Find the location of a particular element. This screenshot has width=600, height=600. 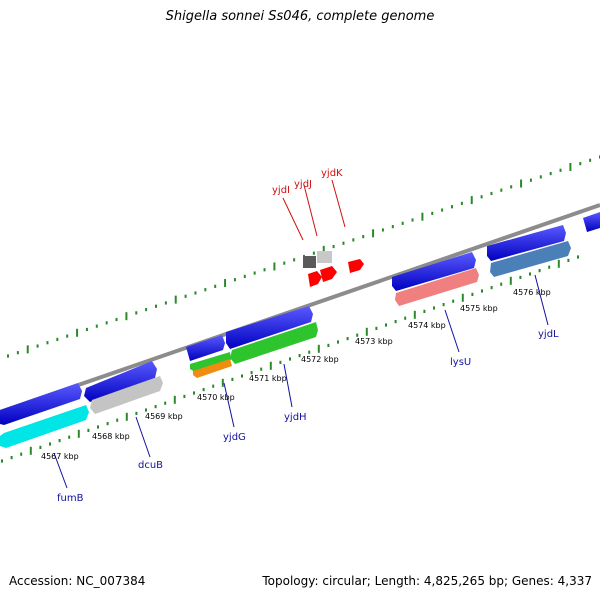

gene-label-yjdJ: yjdJ is located at coordinates (303, 184).